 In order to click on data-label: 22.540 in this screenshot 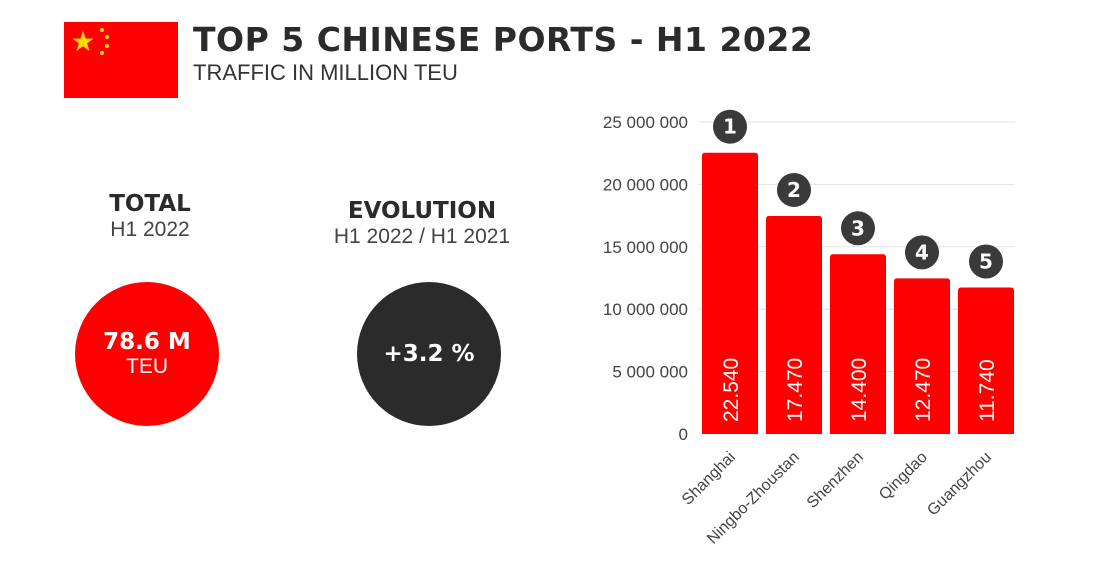, I will do `click(731, 390)`.